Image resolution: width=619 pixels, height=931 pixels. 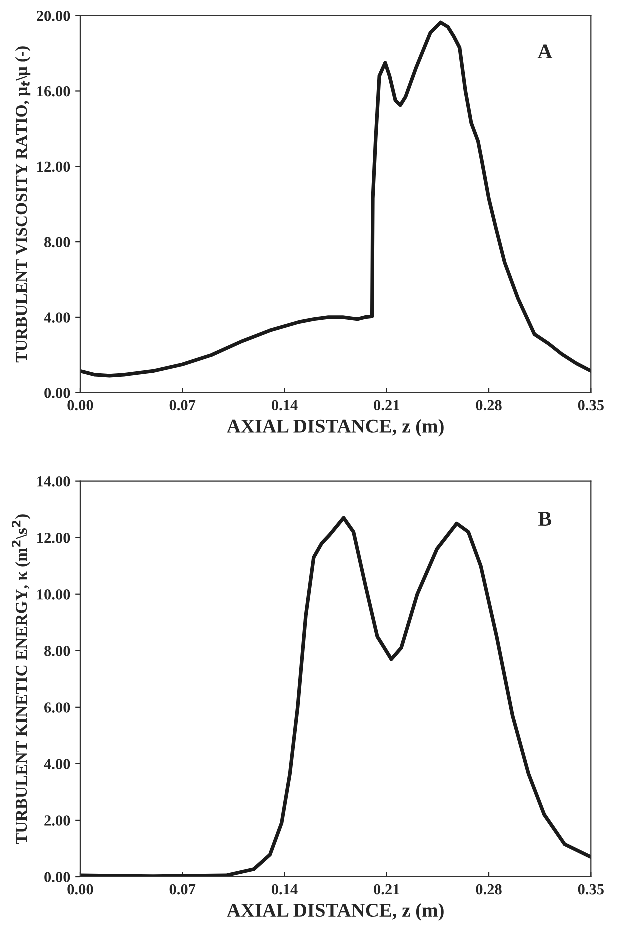 What do you see at coordinates (54, 595) in the screenshot?
I see `y-tick-label: 10.00` at bounding box center [54, 595].